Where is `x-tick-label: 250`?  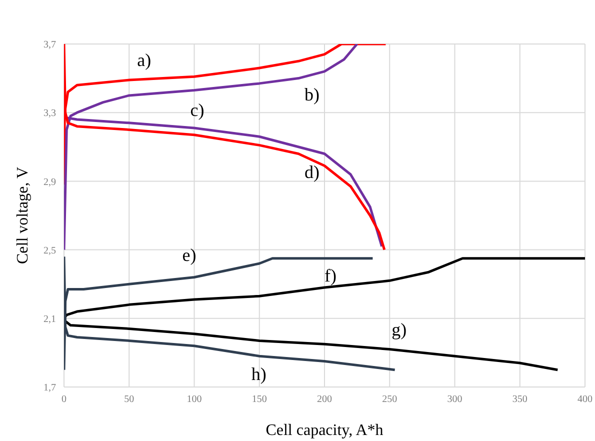 x-tick-label: 250 is located at coordinates (390, 400).